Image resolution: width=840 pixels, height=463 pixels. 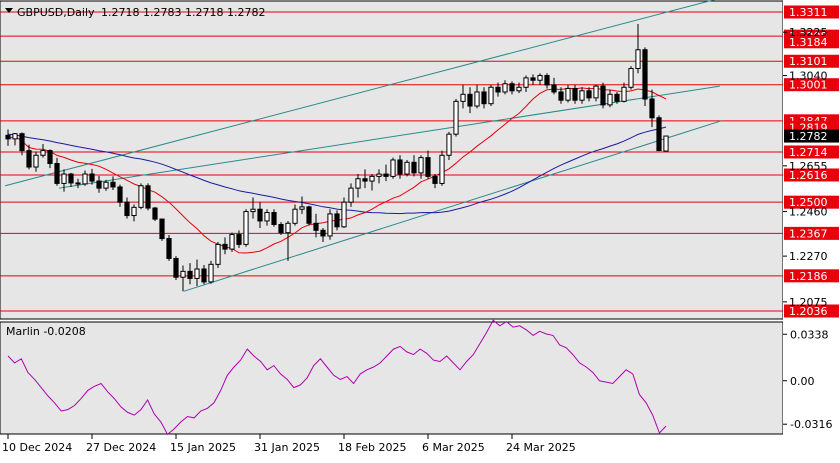 What do you see at coordinates (808, 12) in the screenshot?
I see `level-label: 1.3311` at bounding box center [808, 12].